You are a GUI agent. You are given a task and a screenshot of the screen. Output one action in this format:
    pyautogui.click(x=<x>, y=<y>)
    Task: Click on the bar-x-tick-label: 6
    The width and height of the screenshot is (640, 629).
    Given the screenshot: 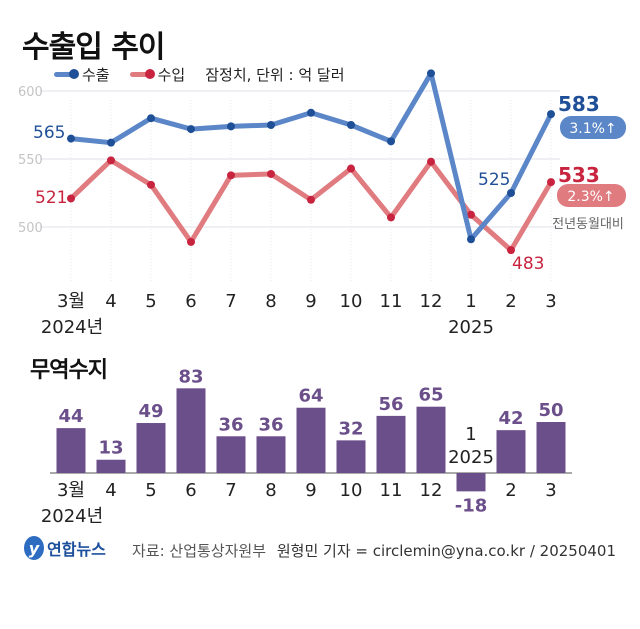 What is the action you would take?
    pyautogui.click(x=190, y=490)
    